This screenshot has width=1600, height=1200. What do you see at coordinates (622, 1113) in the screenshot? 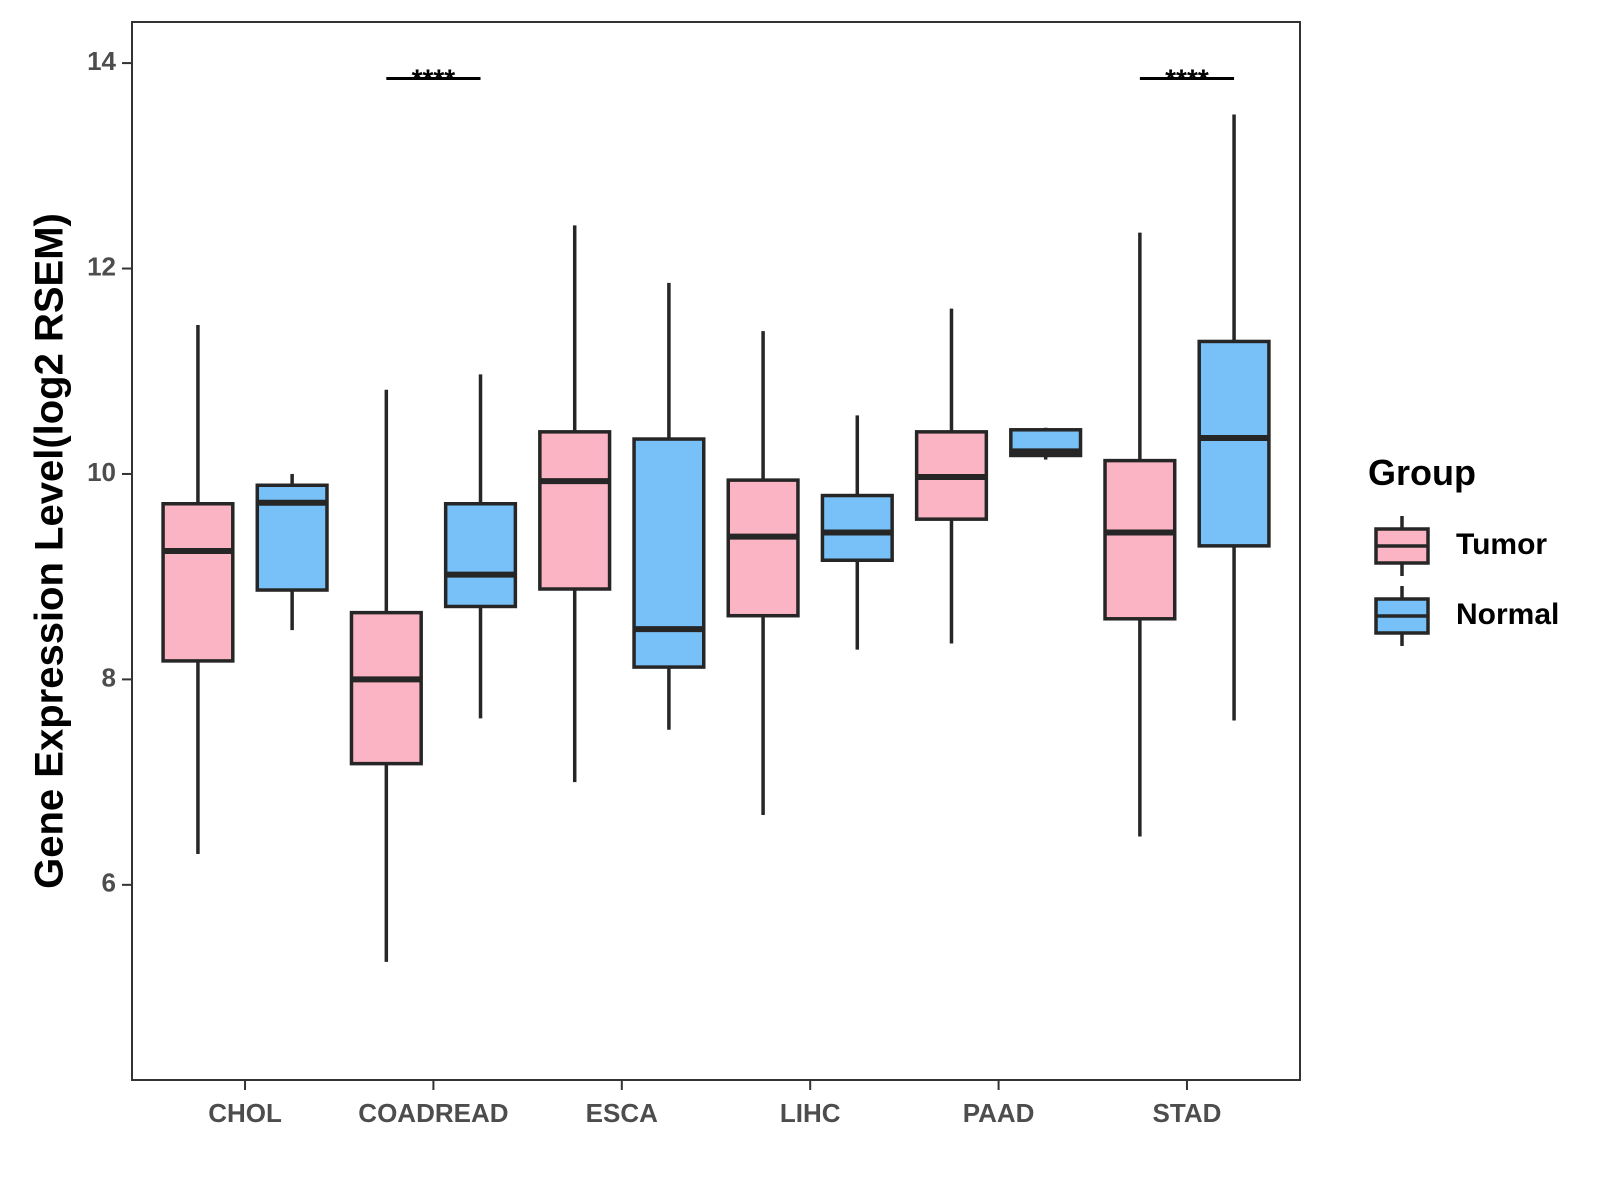
I see `x-tick-label: ESCA` at bounding box center [622, 1113].